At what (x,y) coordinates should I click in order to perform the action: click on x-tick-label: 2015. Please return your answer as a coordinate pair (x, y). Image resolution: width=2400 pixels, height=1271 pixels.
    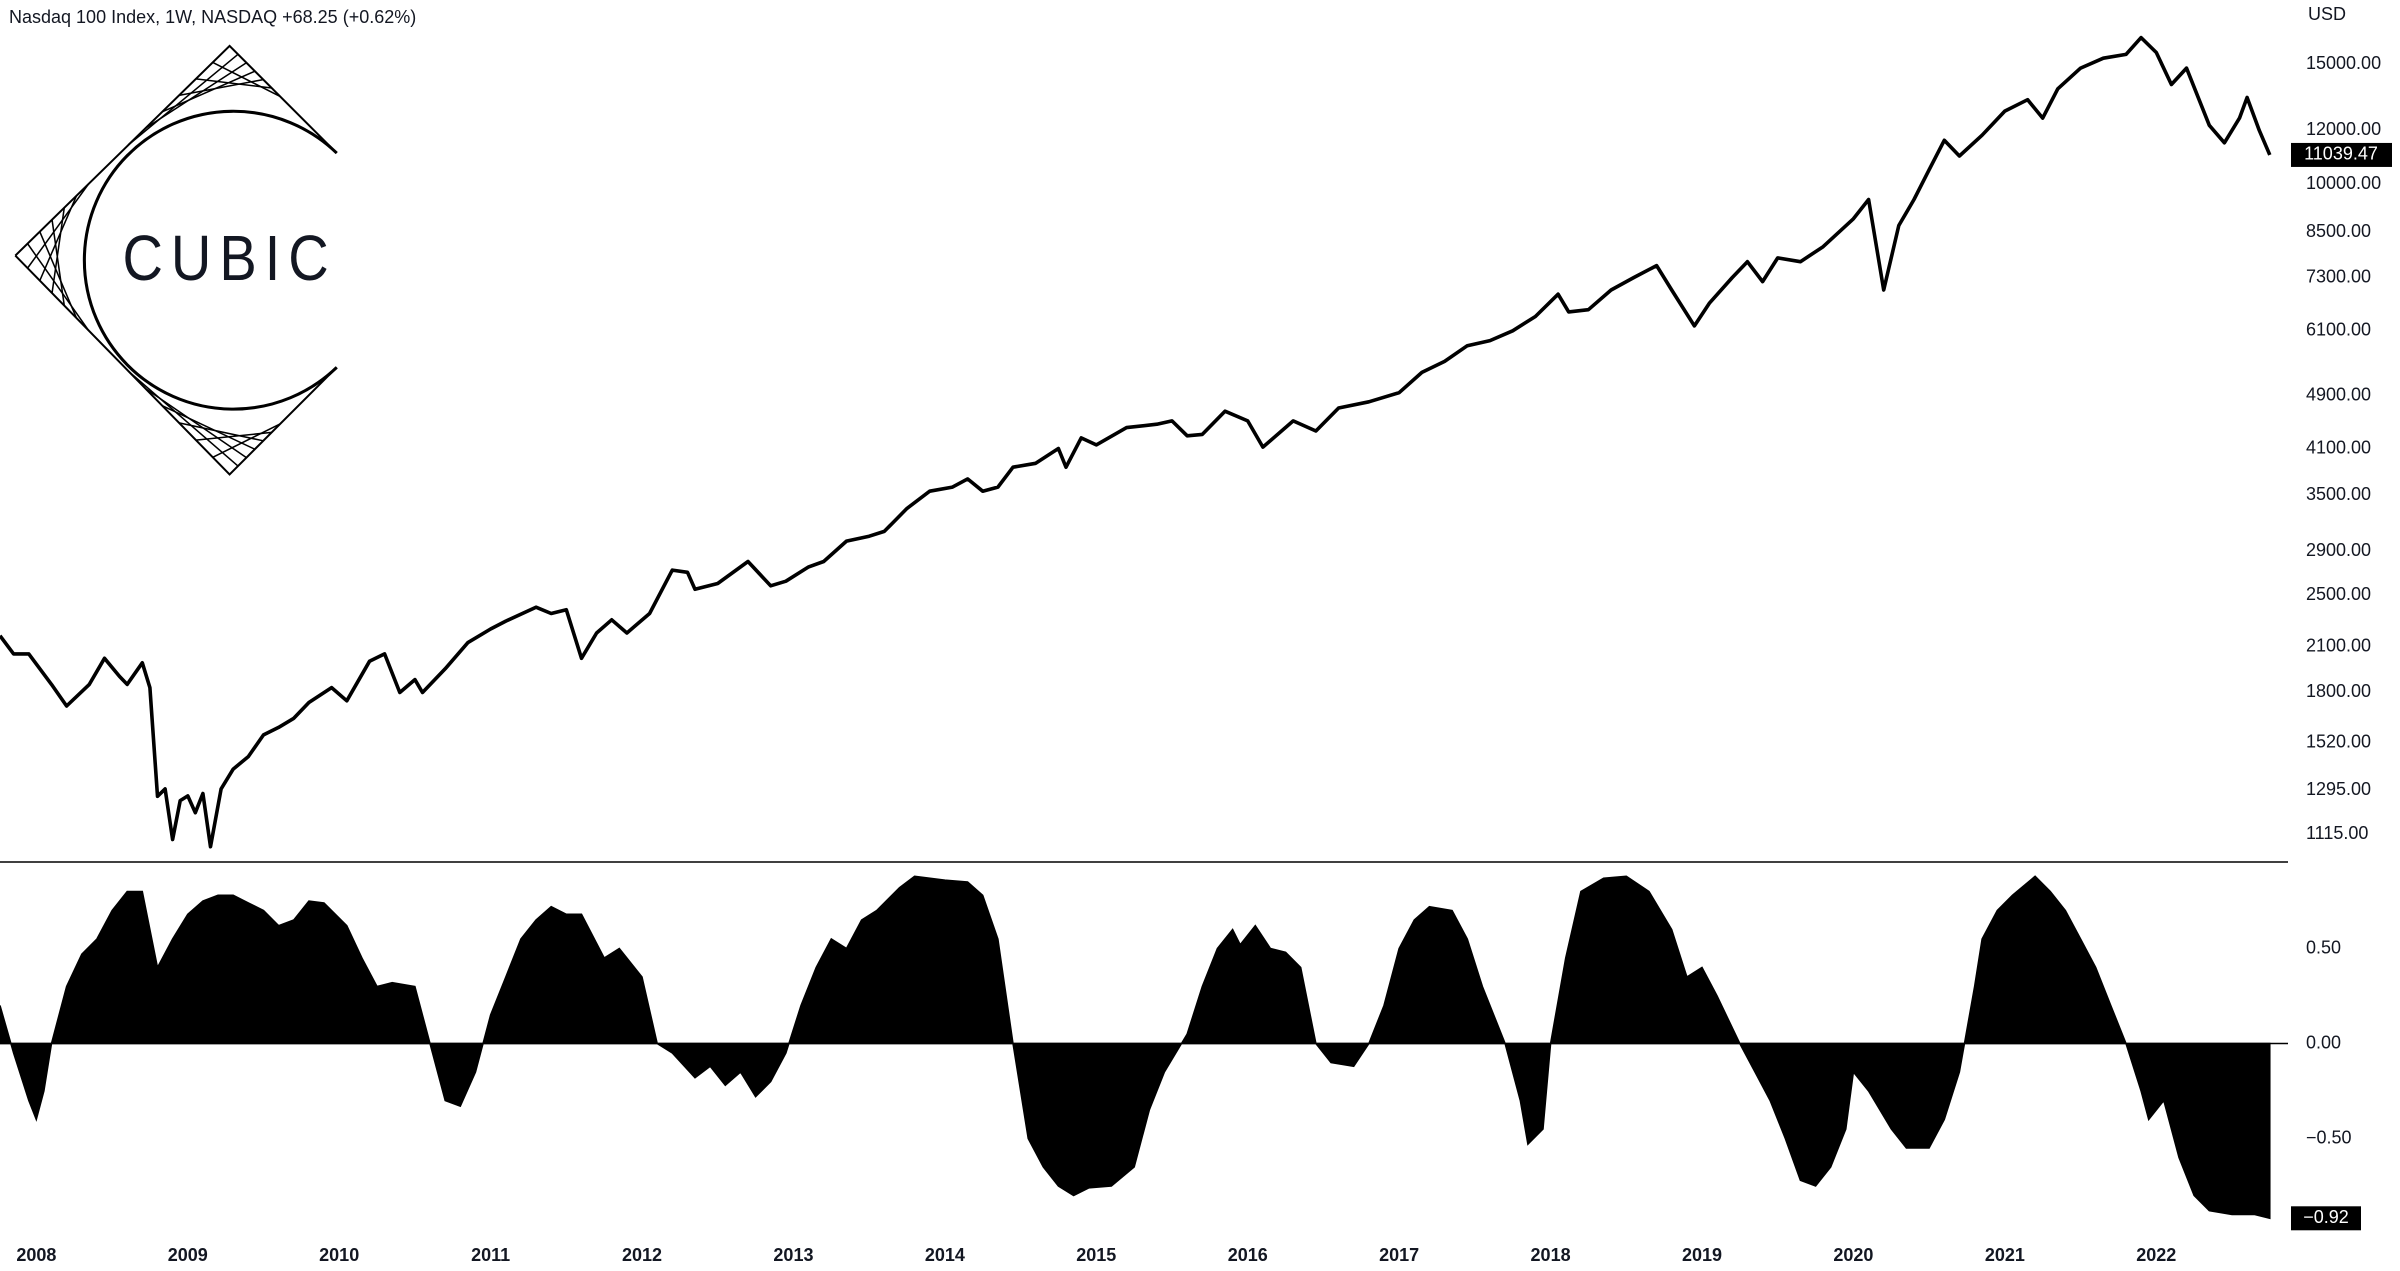
    Looking at the image, I should click on (1096, 1255).